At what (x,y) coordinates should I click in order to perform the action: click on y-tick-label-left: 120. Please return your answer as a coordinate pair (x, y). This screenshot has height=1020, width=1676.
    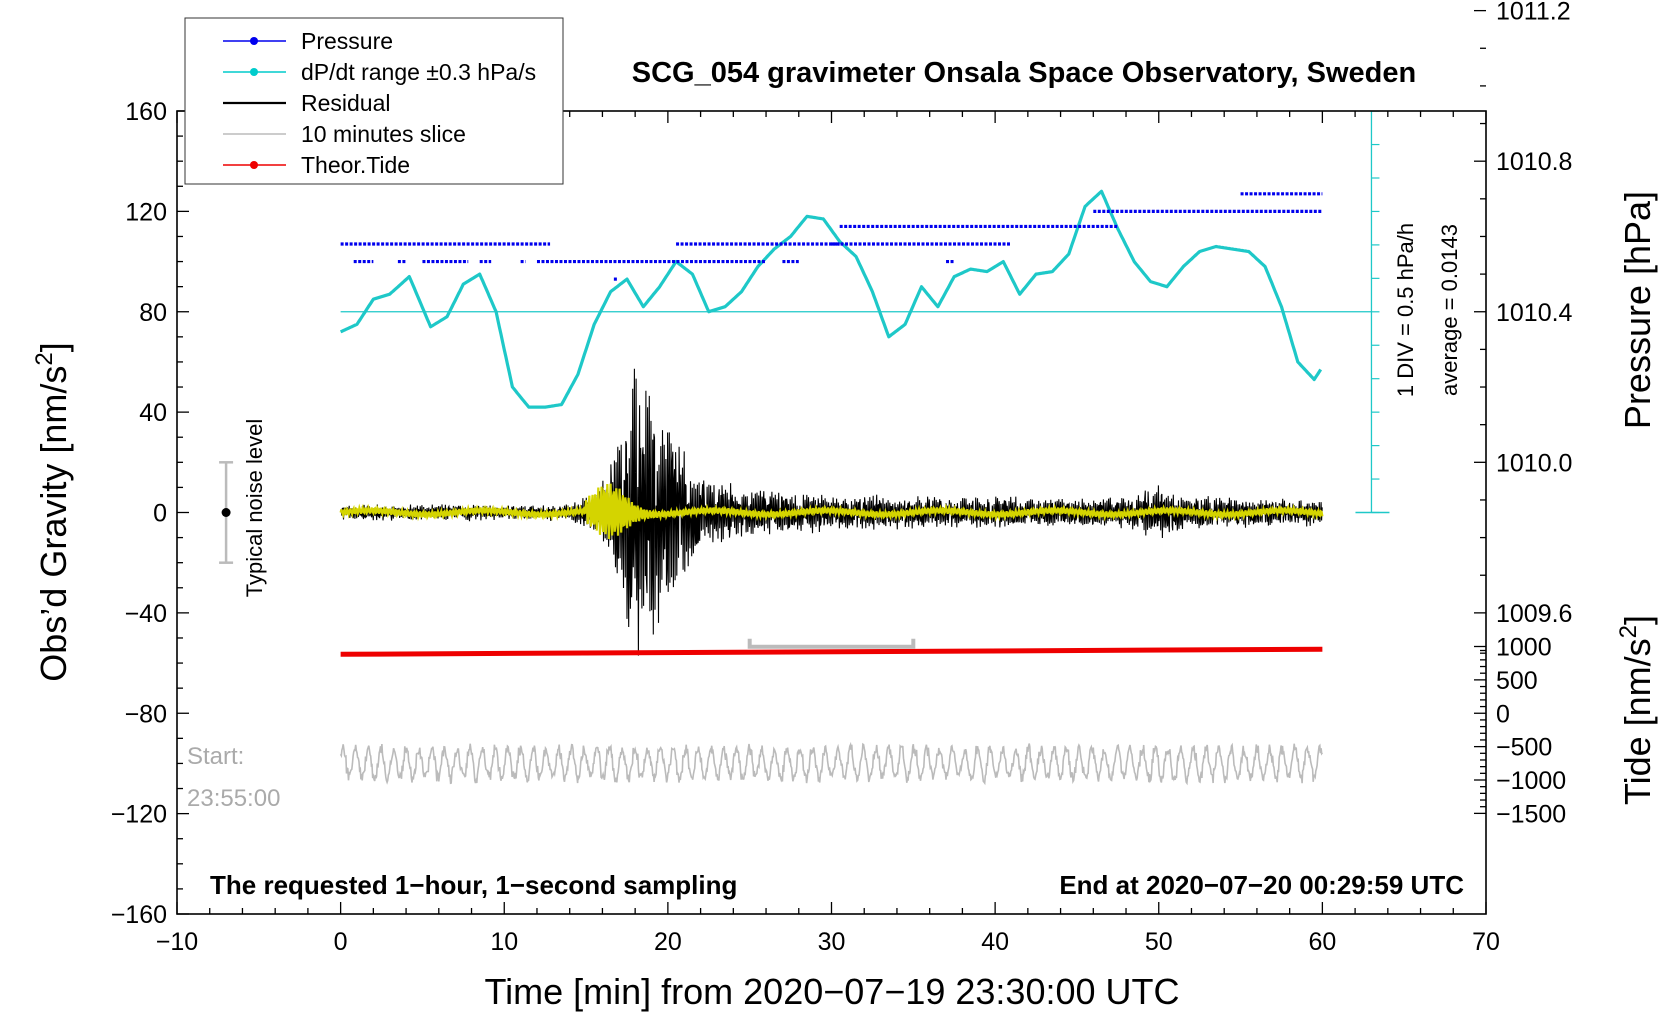
    Looking at the image, I should click on (146, 212).